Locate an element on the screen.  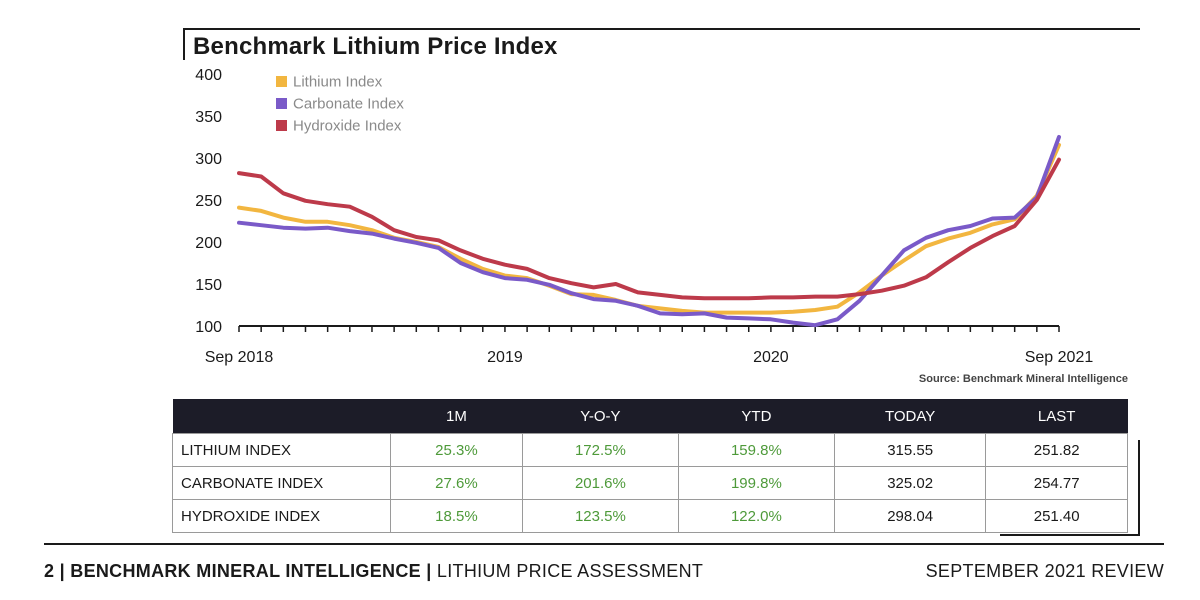
x-tick-label: Sep 2021 is located at coordinates (1059, 357).